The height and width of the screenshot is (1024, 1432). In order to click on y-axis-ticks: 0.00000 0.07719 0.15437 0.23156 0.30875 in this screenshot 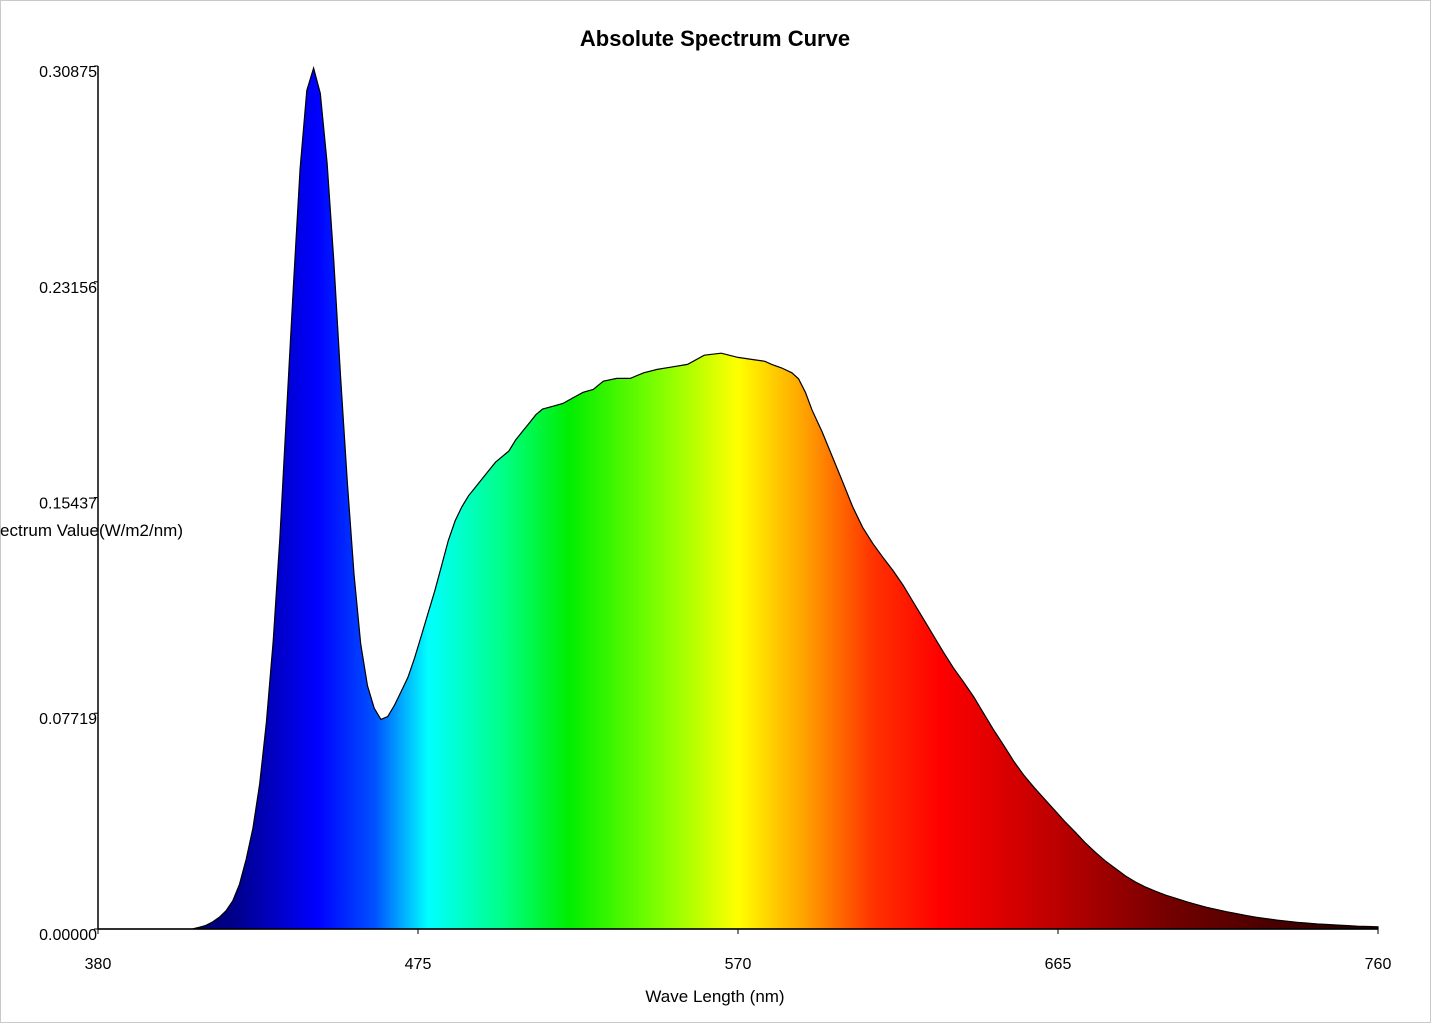, I will do `click(68, 504)`.